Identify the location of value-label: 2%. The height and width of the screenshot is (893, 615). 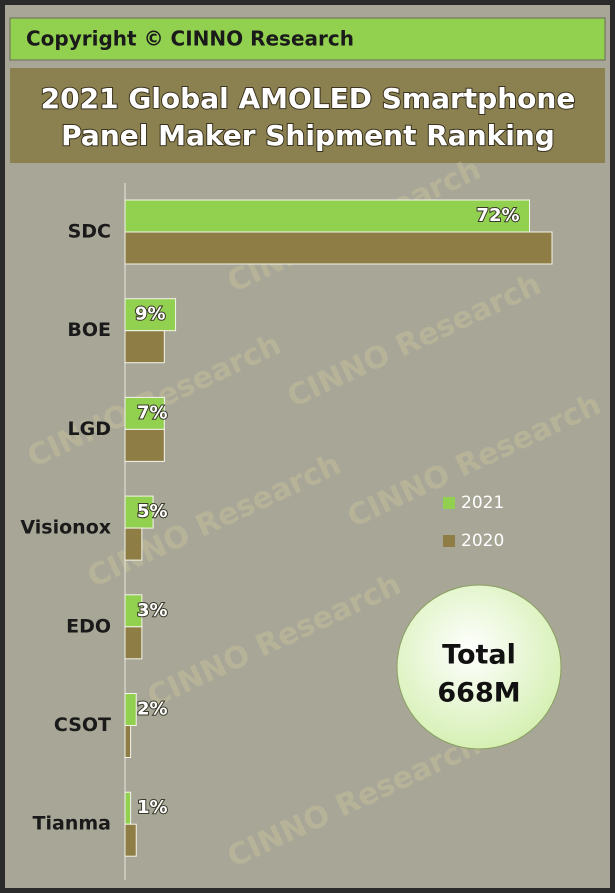
(152, 709).